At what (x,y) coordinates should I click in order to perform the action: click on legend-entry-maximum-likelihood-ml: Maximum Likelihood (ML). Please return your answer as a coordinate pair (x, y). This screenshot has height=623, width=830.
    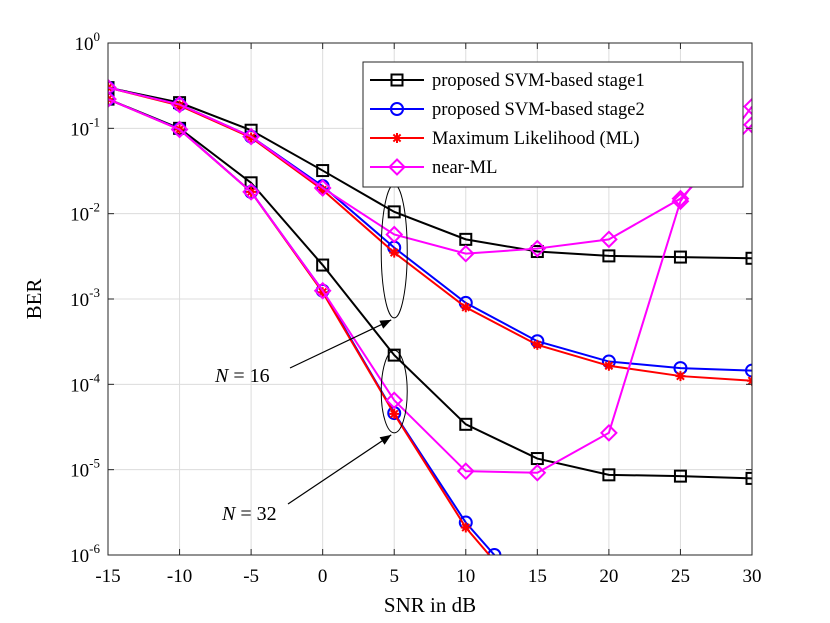
    Looking at the image, I should click on (505, 139).